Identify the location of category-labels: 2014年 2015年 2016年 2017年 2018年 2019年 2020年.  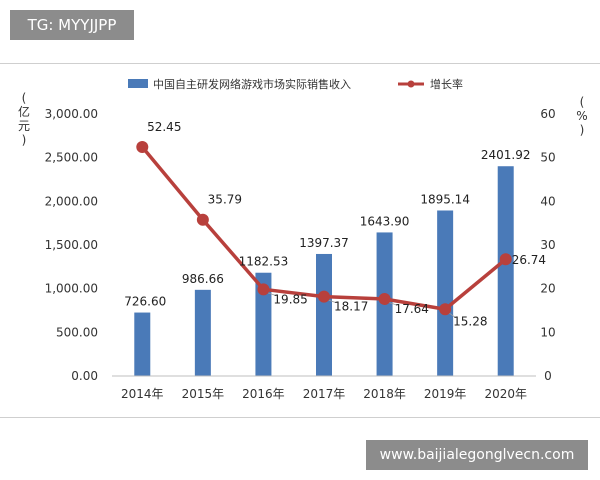
(324, 394).